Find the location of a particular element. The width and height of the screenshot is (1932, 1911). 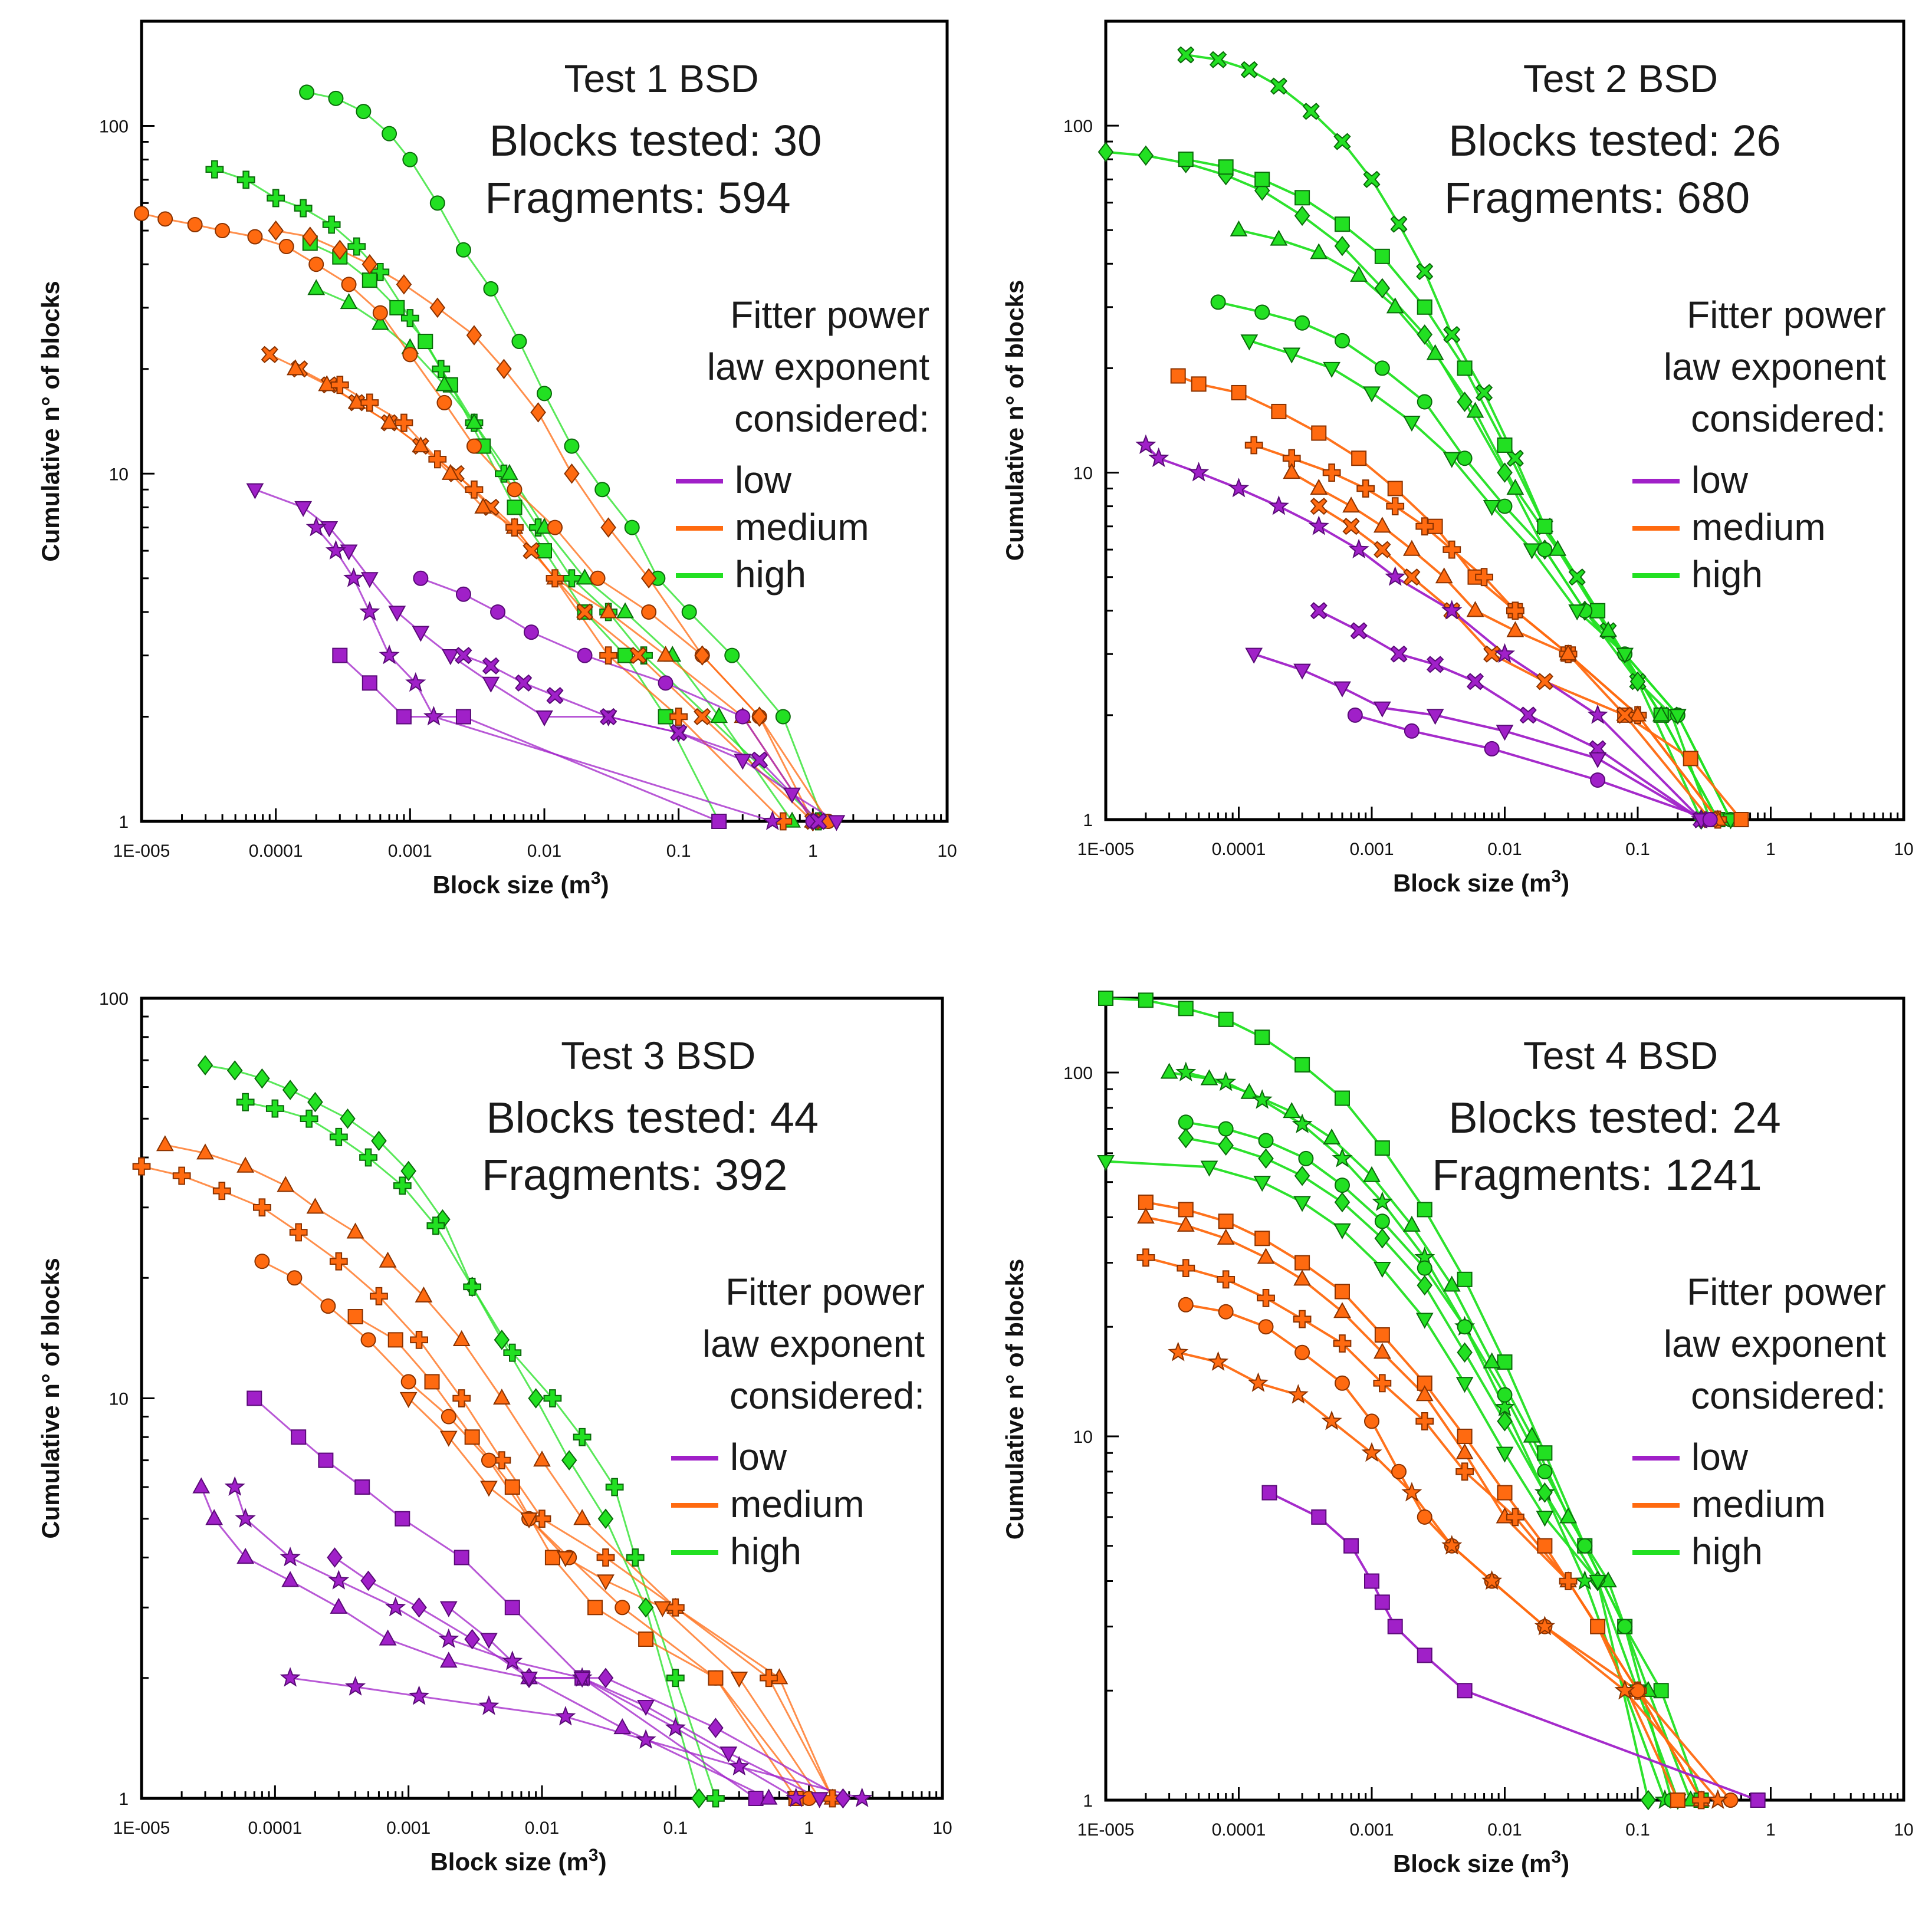

x-axis-label: Block size (m3) is located at coordinates (518, 1861).